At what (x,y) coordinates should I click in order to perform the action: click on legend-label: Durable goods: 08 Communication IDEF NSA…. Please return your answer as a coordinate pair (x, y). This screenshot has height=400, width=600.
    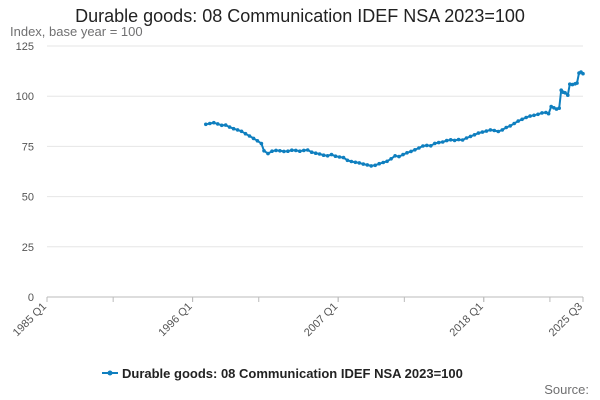
    Looking at the image, I should click on (292, 373).